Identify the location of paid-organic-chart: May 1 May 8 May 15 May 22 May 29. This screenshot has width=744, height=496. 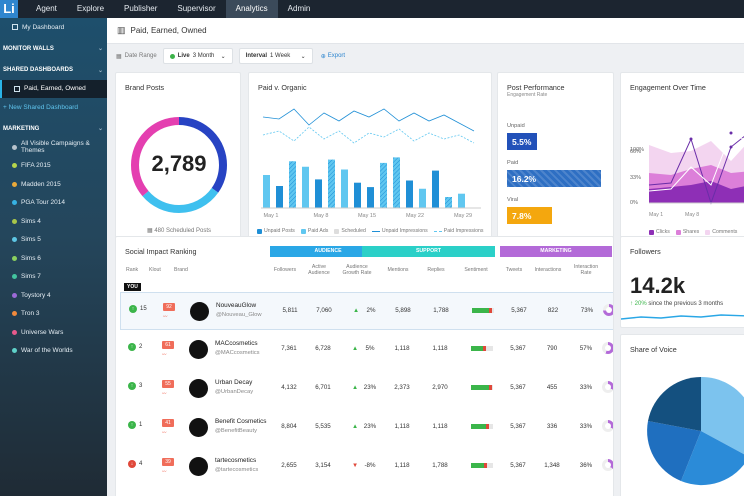
(371, 163).